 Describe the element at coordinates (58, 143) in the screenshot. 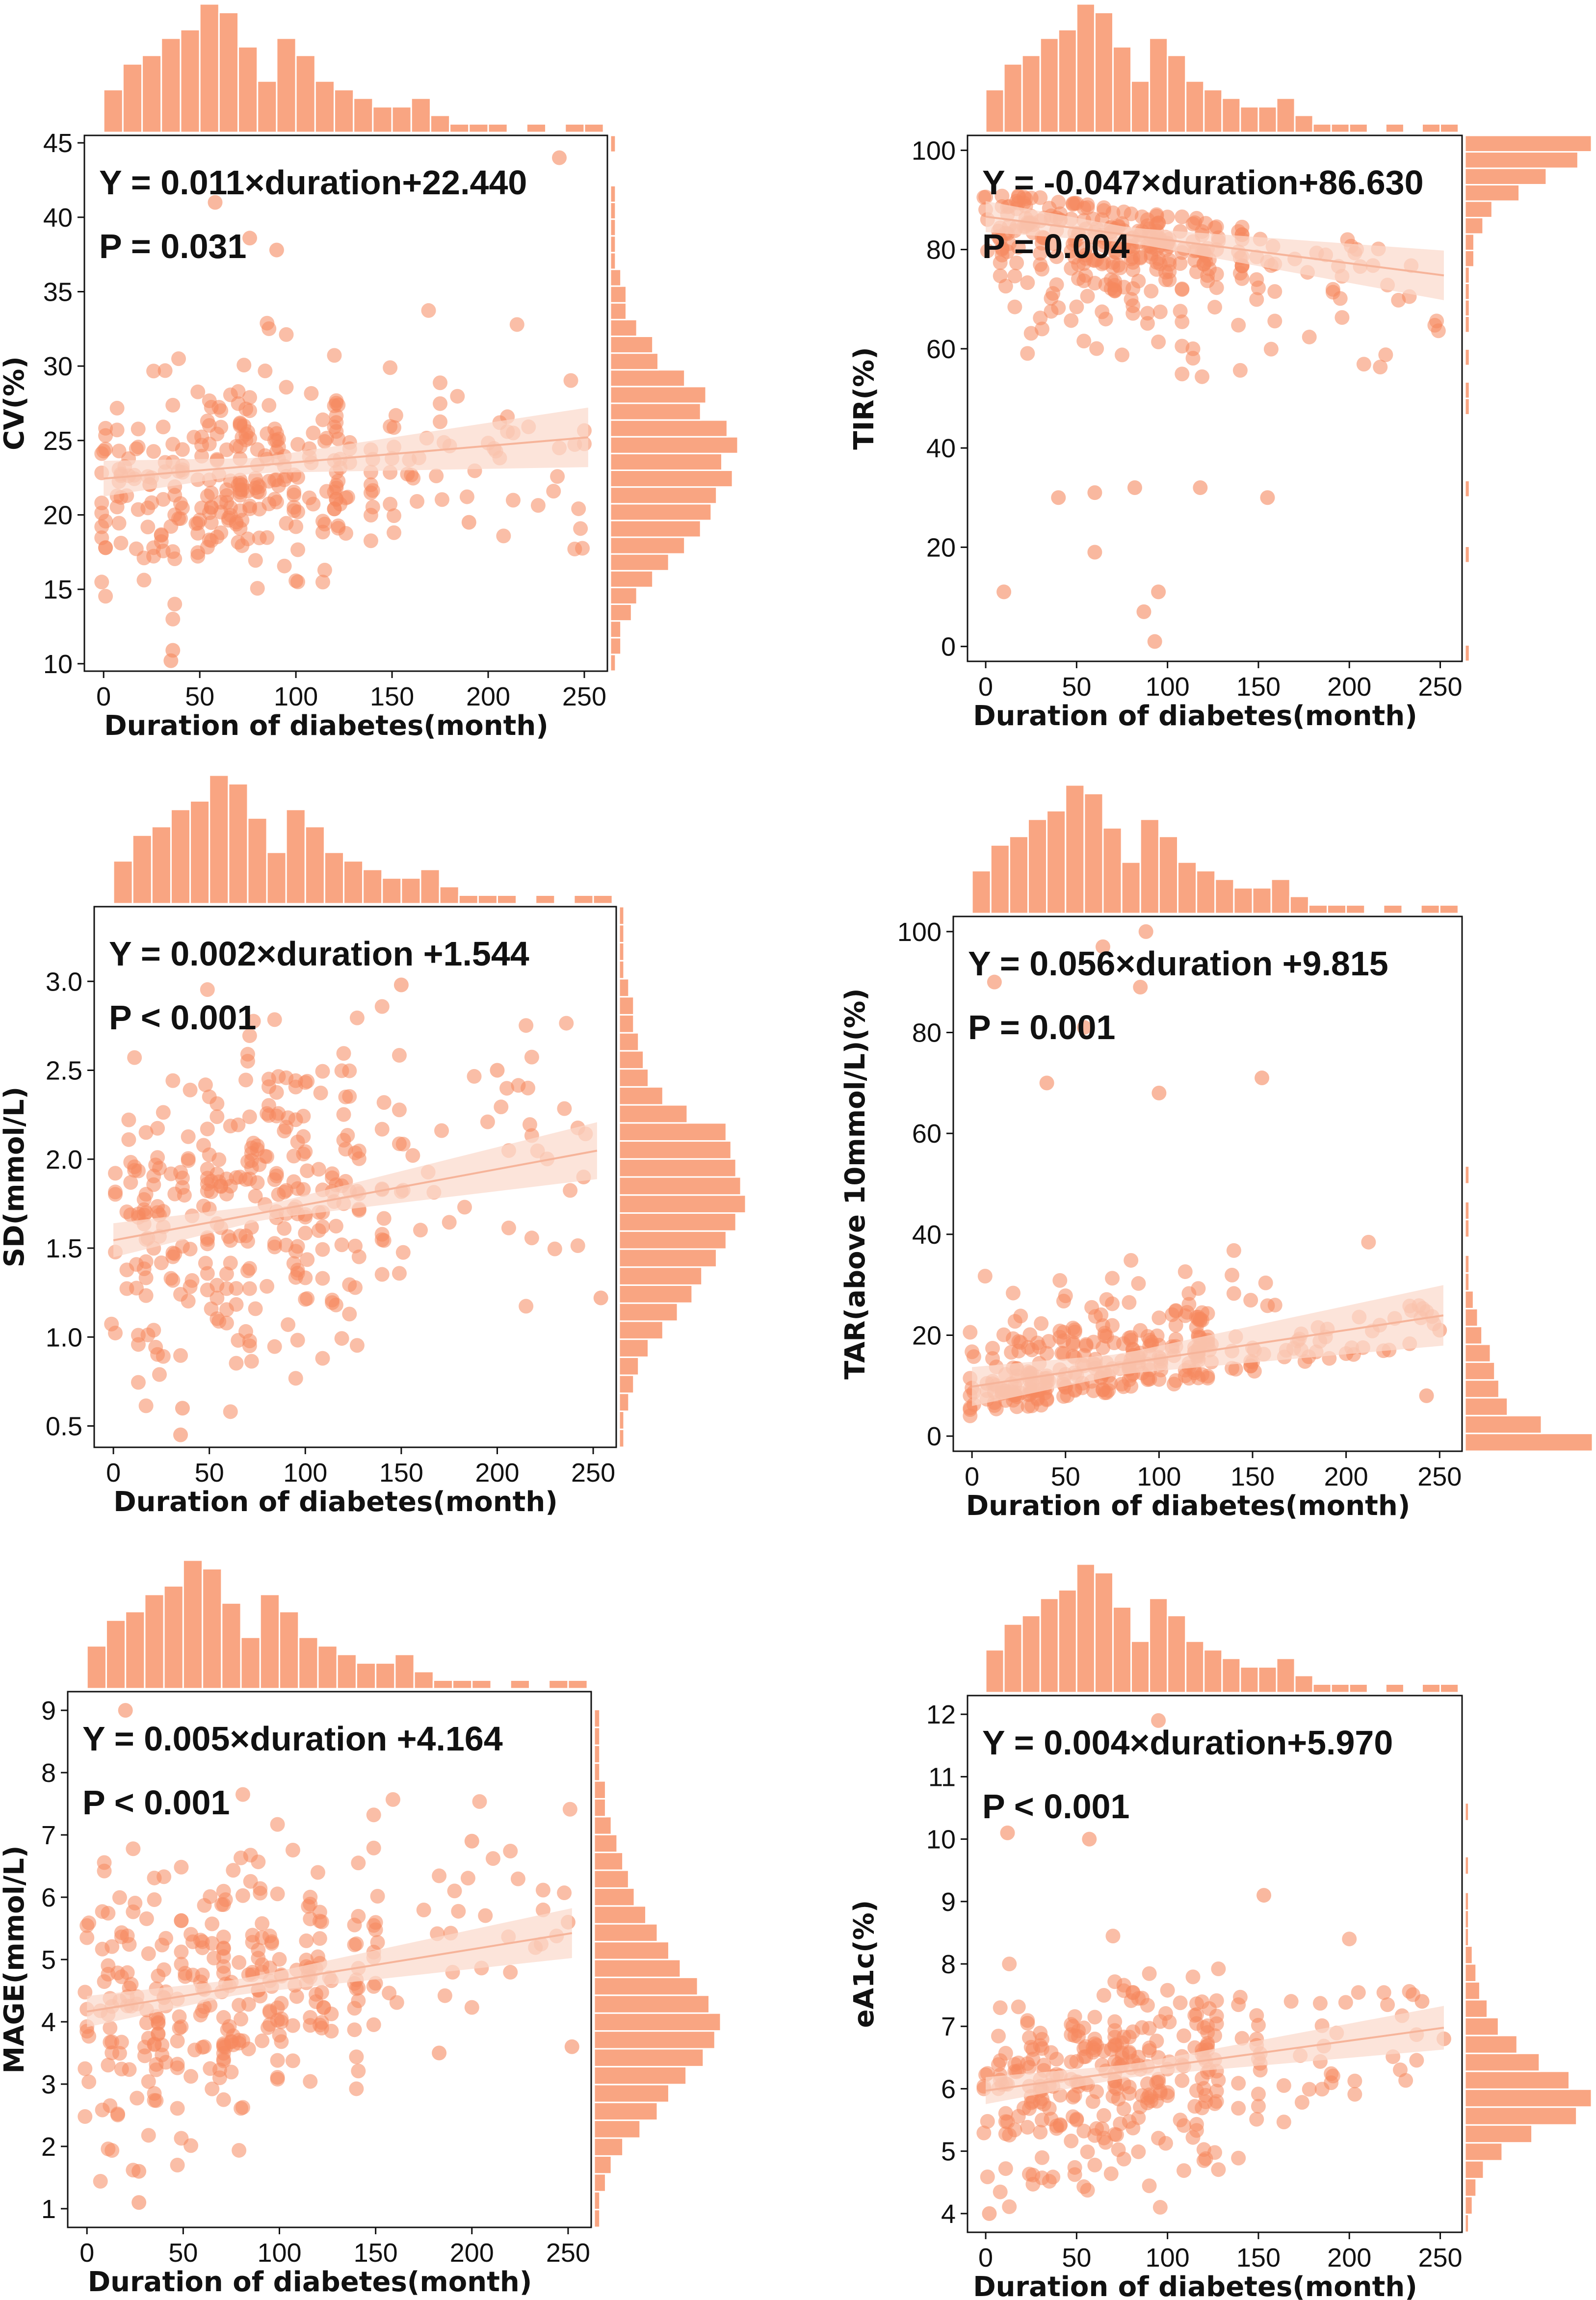

I see `y-tick-label: 45` at that location.